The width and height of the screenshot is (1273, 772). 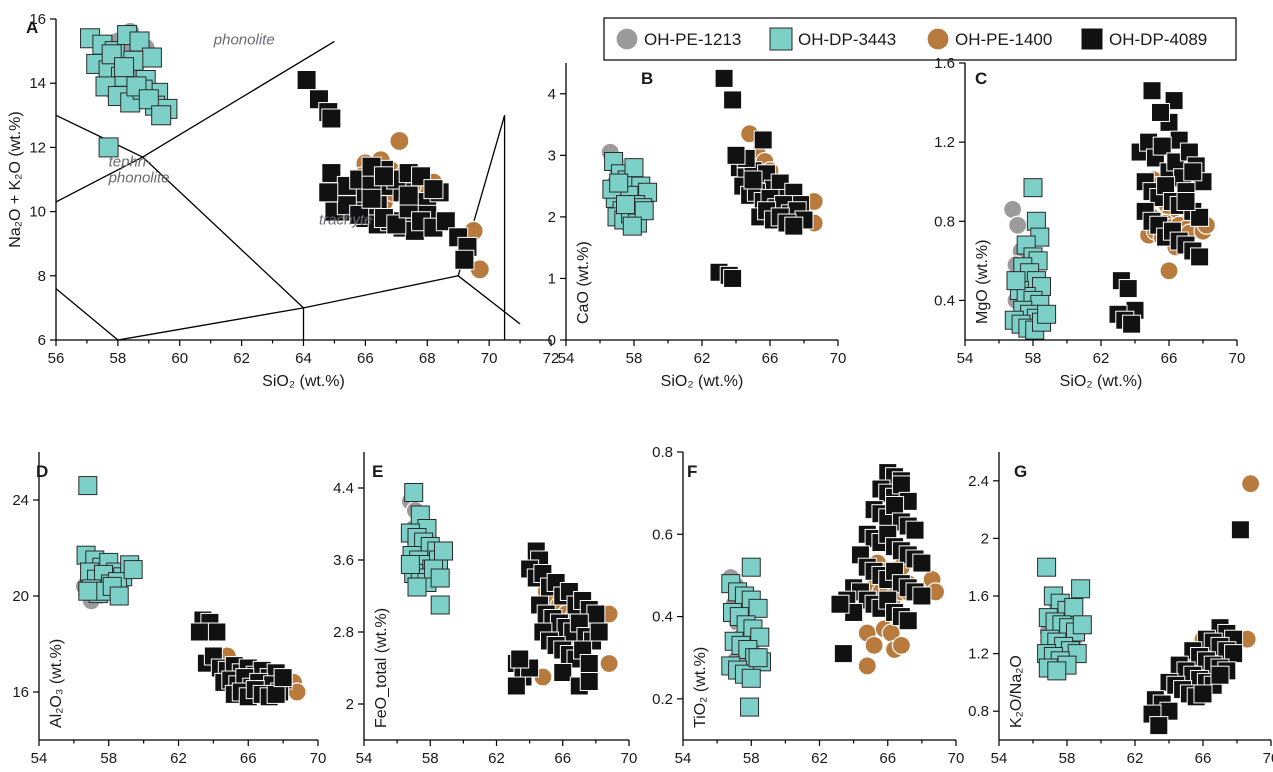 What do you see at coordinates (381, 668) in the screenshot?
I see `y-axis-label: FeO_total (wt.%)` at bounding box center [381, 668].